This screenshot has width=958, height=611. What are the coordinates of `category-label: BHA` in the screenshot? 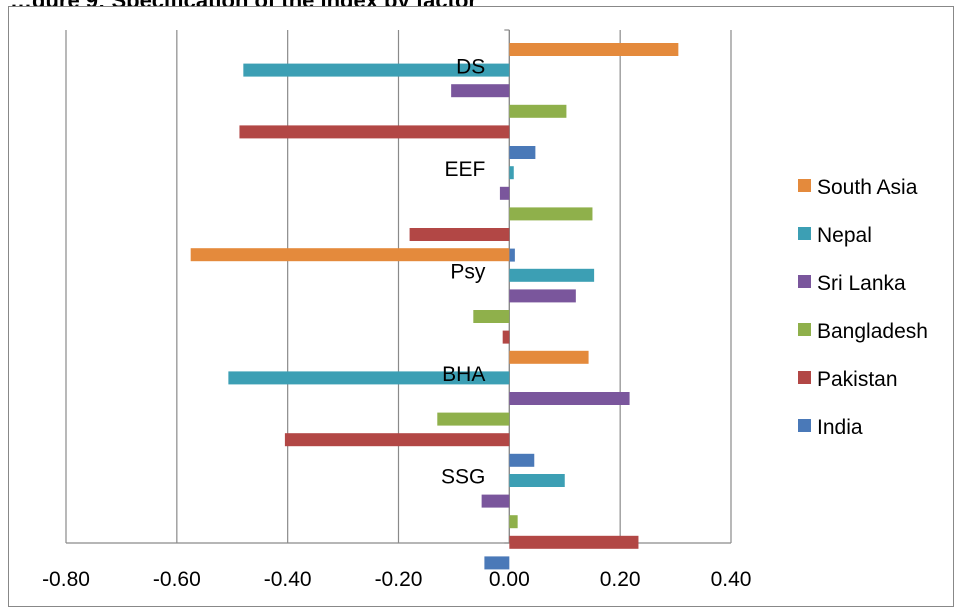 It's located at (463, 374).